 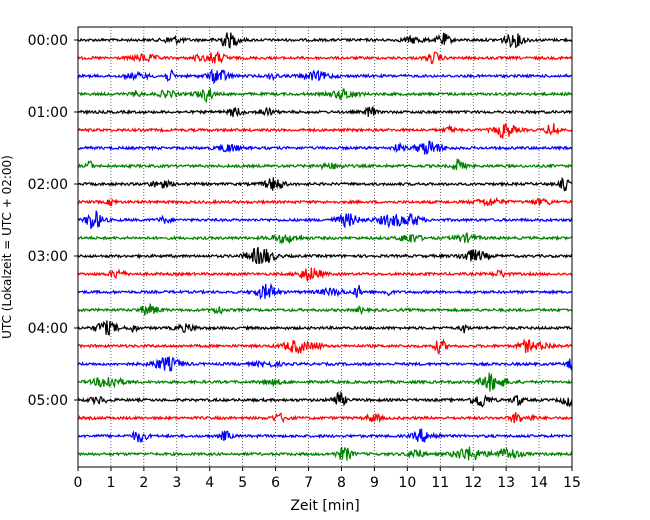 What do you see at coordinates (78, 483) in the screenshot?
I see `x-tick-label: 0` at bounding box center [78, 483].